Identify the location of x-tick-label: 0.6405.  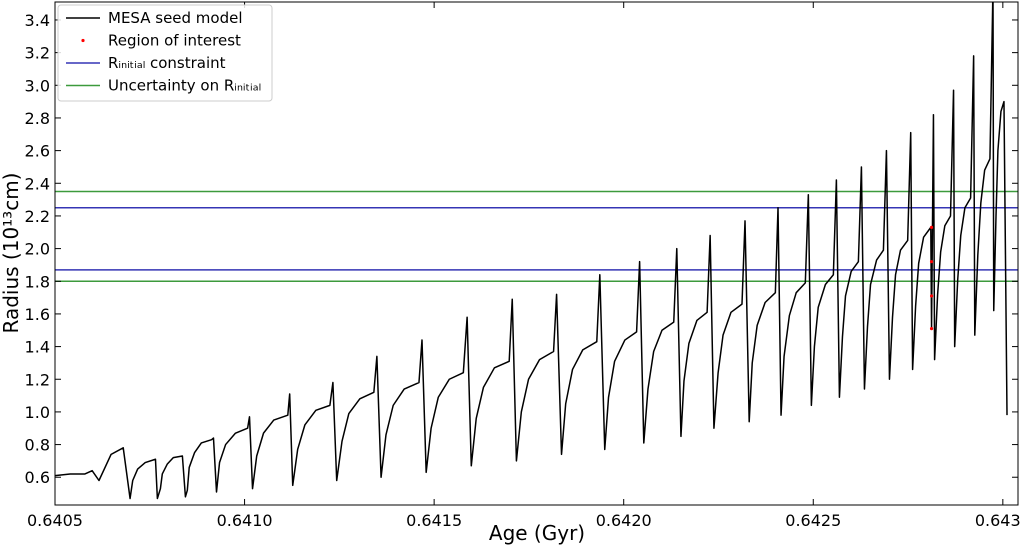
(55, 520).